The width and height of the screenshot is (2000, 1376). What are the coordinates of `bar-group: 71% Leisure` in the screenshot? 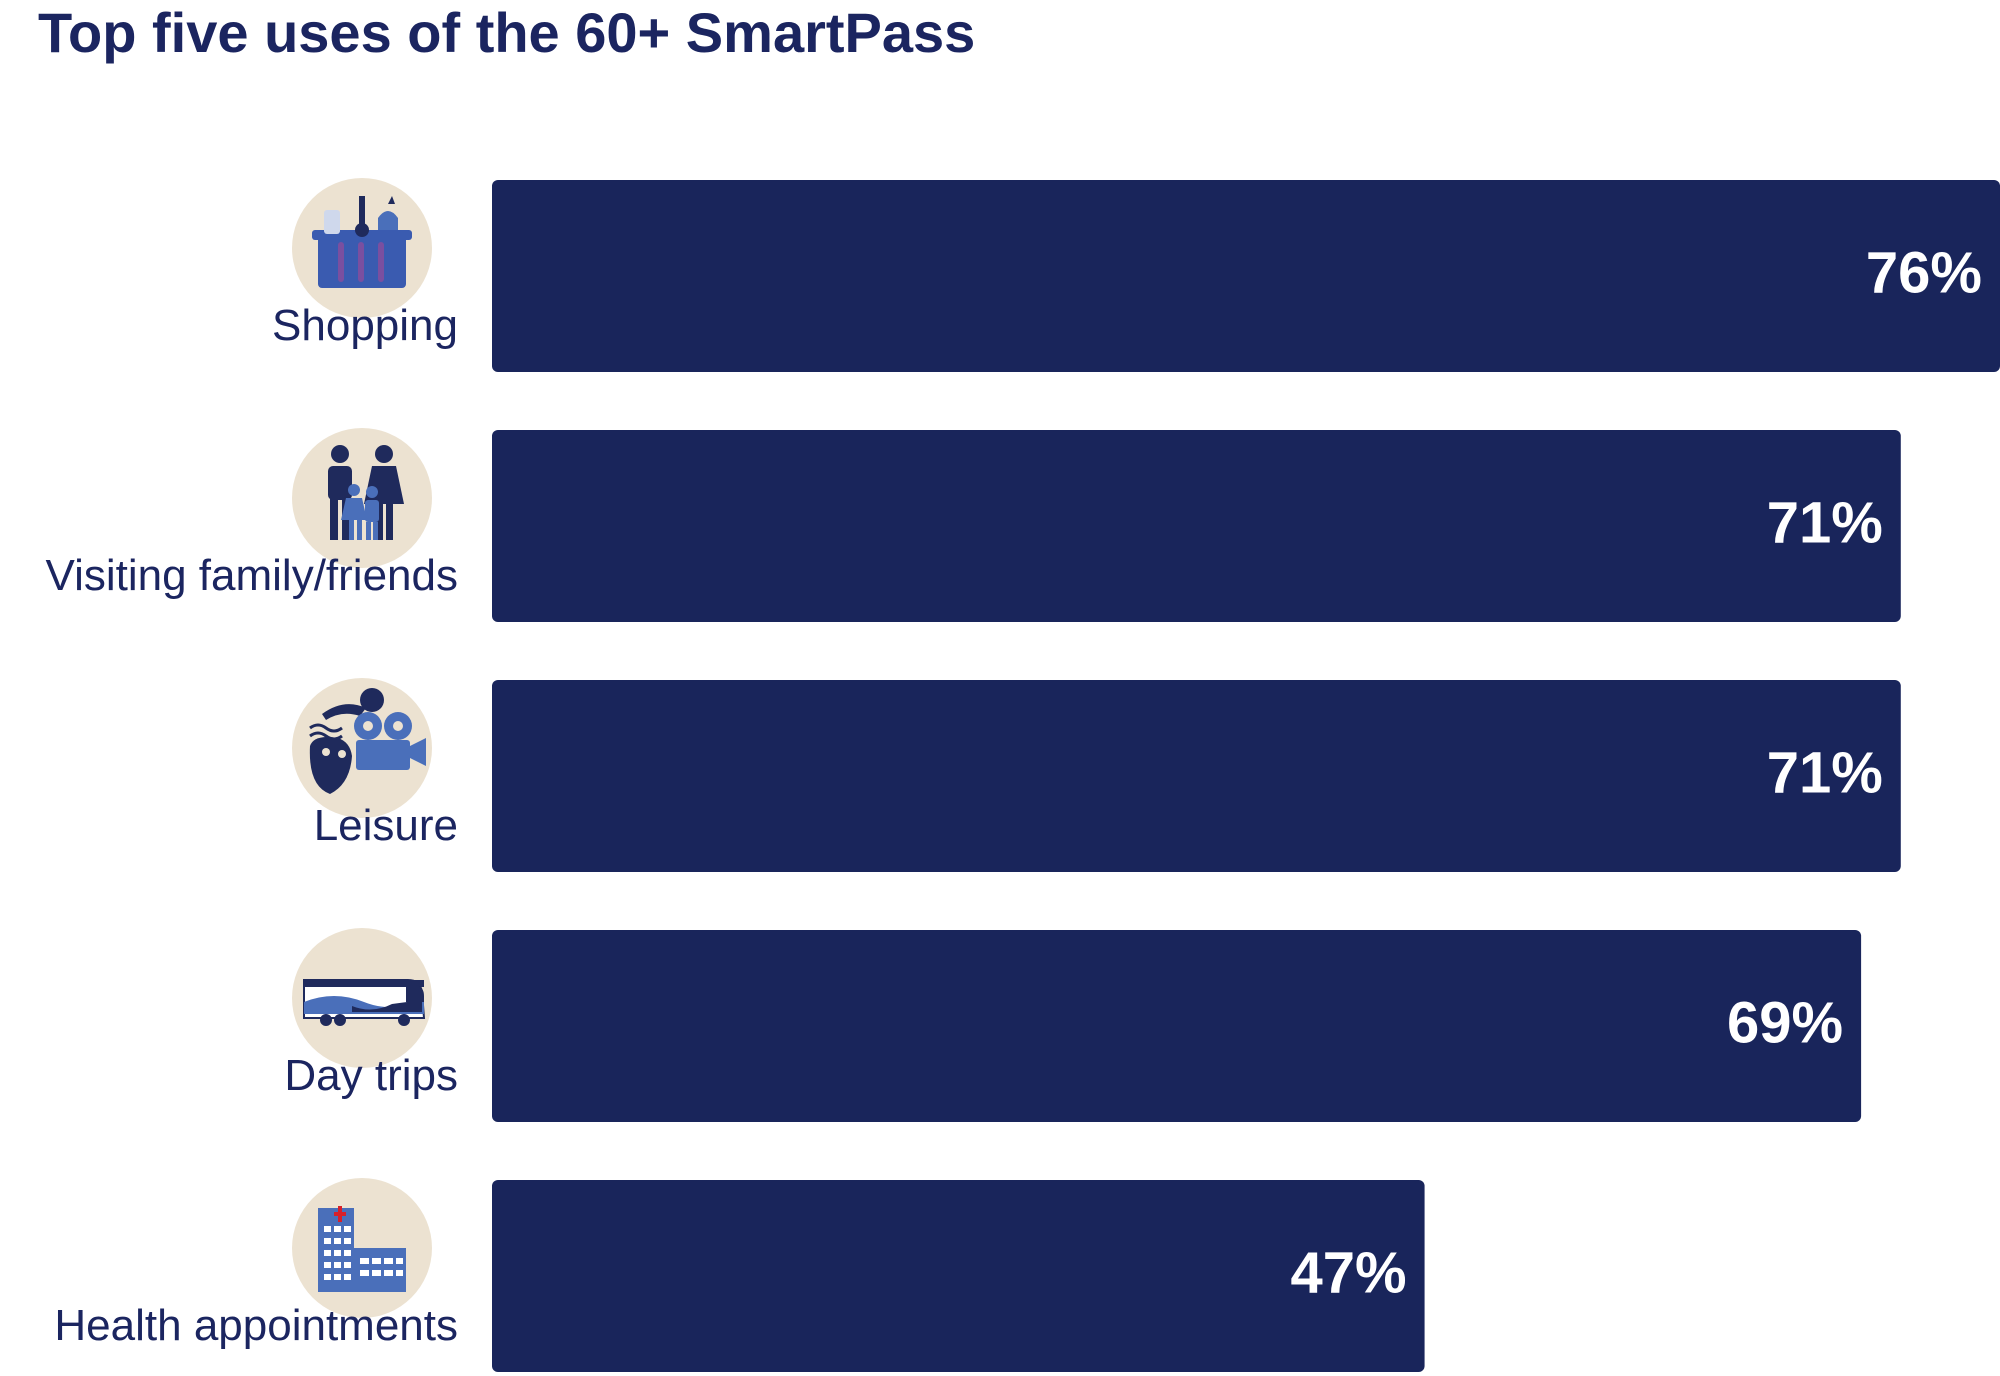 It's located at (1096, 775).